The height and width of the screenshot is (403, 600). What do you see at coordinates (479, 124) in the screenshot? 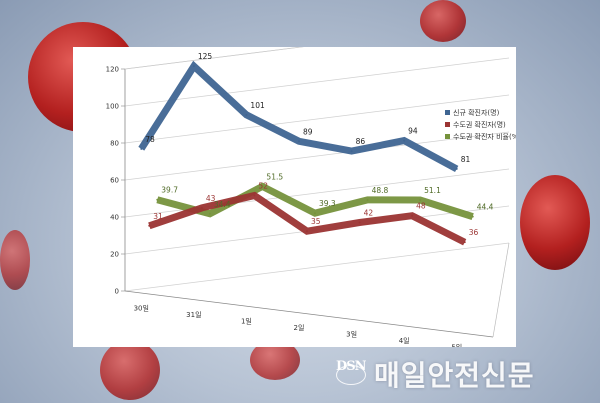
I see `legend-entry: 수도권 확진자(명)` at bounding box center [479, 124].